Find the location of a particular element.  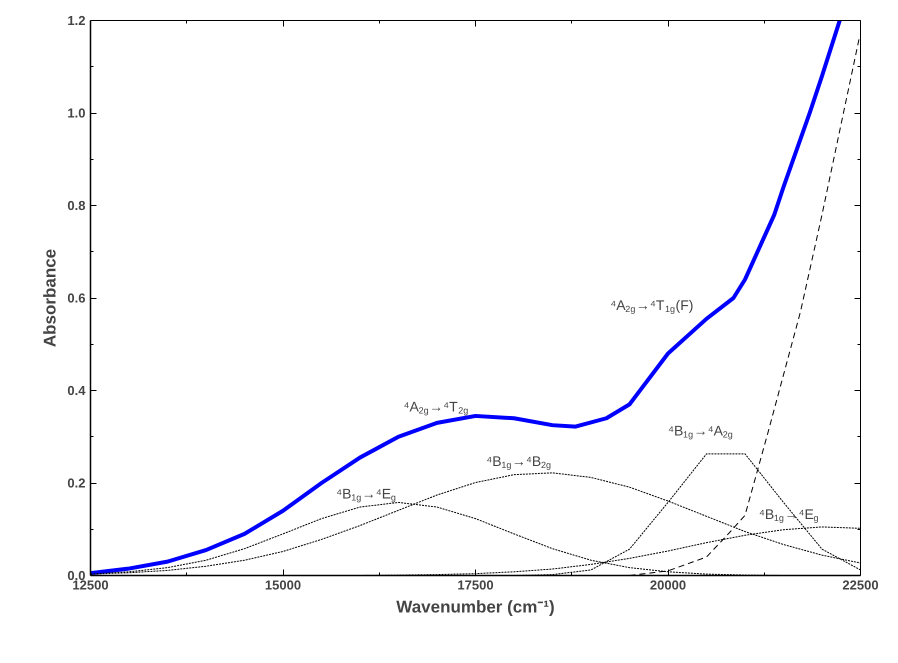

x-tick-label: 17500 is located at coordinates (475, 585).